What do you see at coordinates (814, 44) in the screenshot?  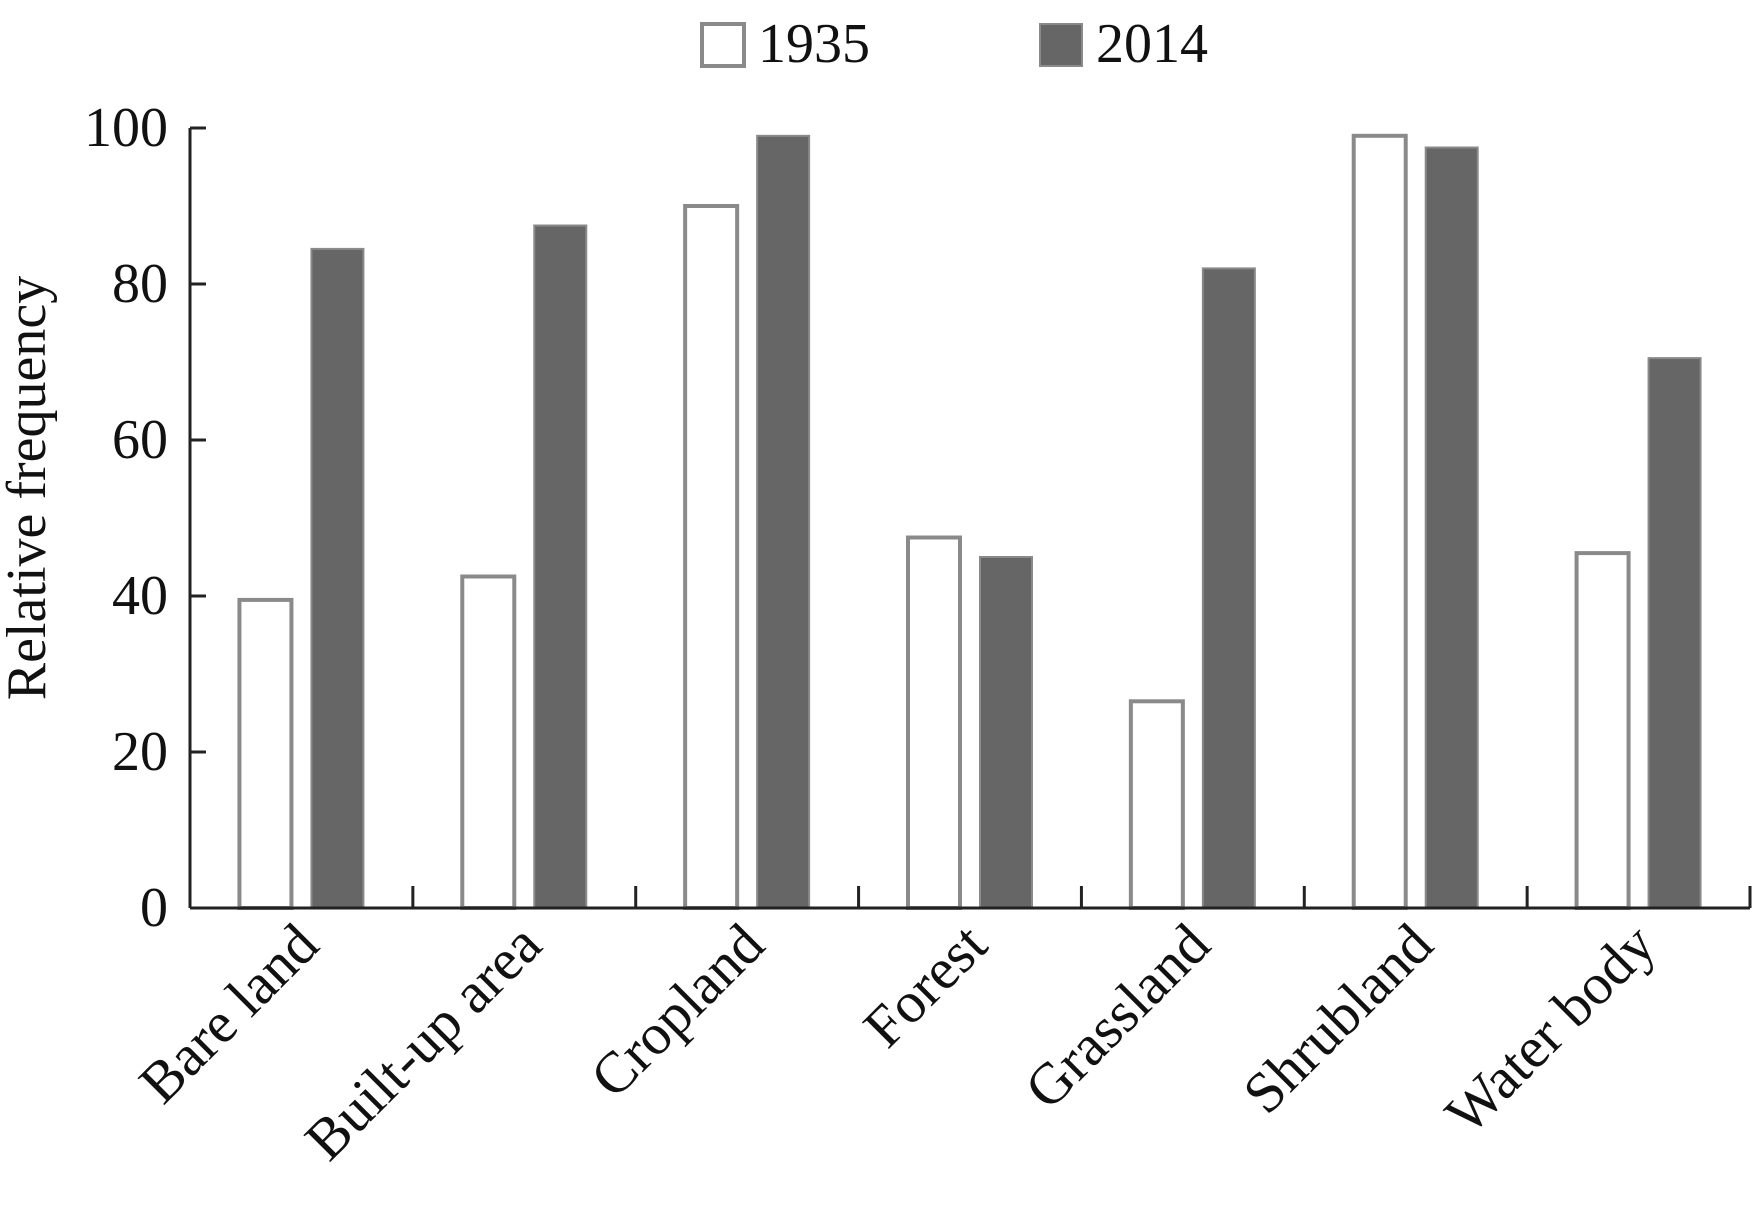 I see `legend-label-1935: 1935` at bounding box center [814, 44].